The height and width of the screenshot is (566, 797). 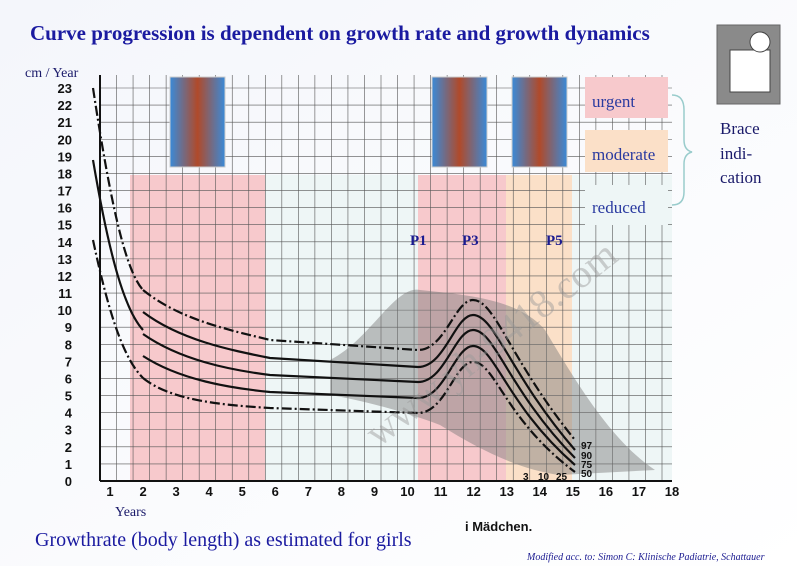 What do you see at coordinates (142, 491) in the screenshot?
I see `x-tick-label: 2` at bounding box center [142, 491].